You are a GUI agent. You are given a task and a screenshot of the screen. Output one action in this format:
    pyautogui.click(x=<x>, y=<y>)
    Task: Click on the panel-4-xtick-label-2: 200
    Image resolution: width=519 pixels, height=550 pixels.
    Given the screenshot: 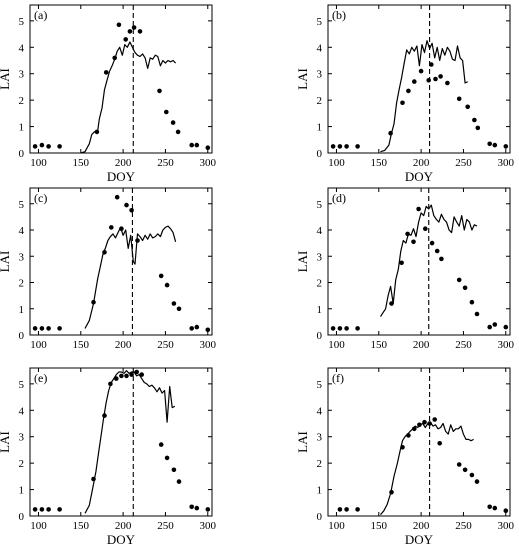 What is the action you would take?
    pyautogui.click(x=123, y=526)
    